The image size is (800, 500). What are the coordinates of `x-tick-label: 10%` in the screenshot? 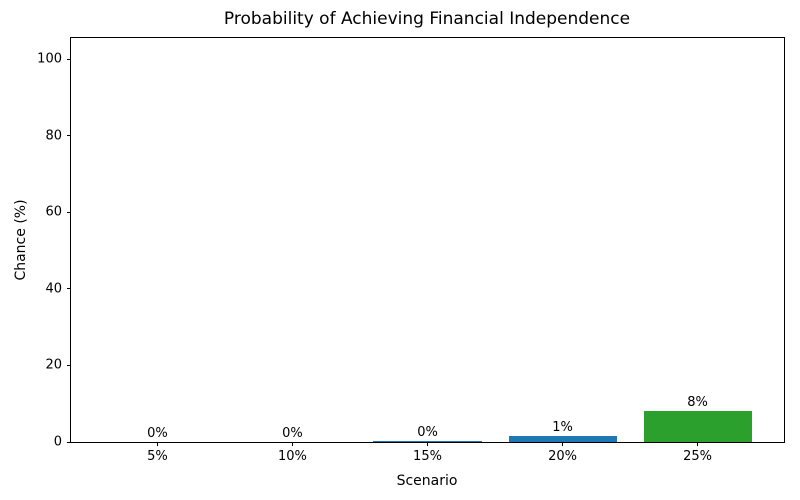 It's located at (292, 456).